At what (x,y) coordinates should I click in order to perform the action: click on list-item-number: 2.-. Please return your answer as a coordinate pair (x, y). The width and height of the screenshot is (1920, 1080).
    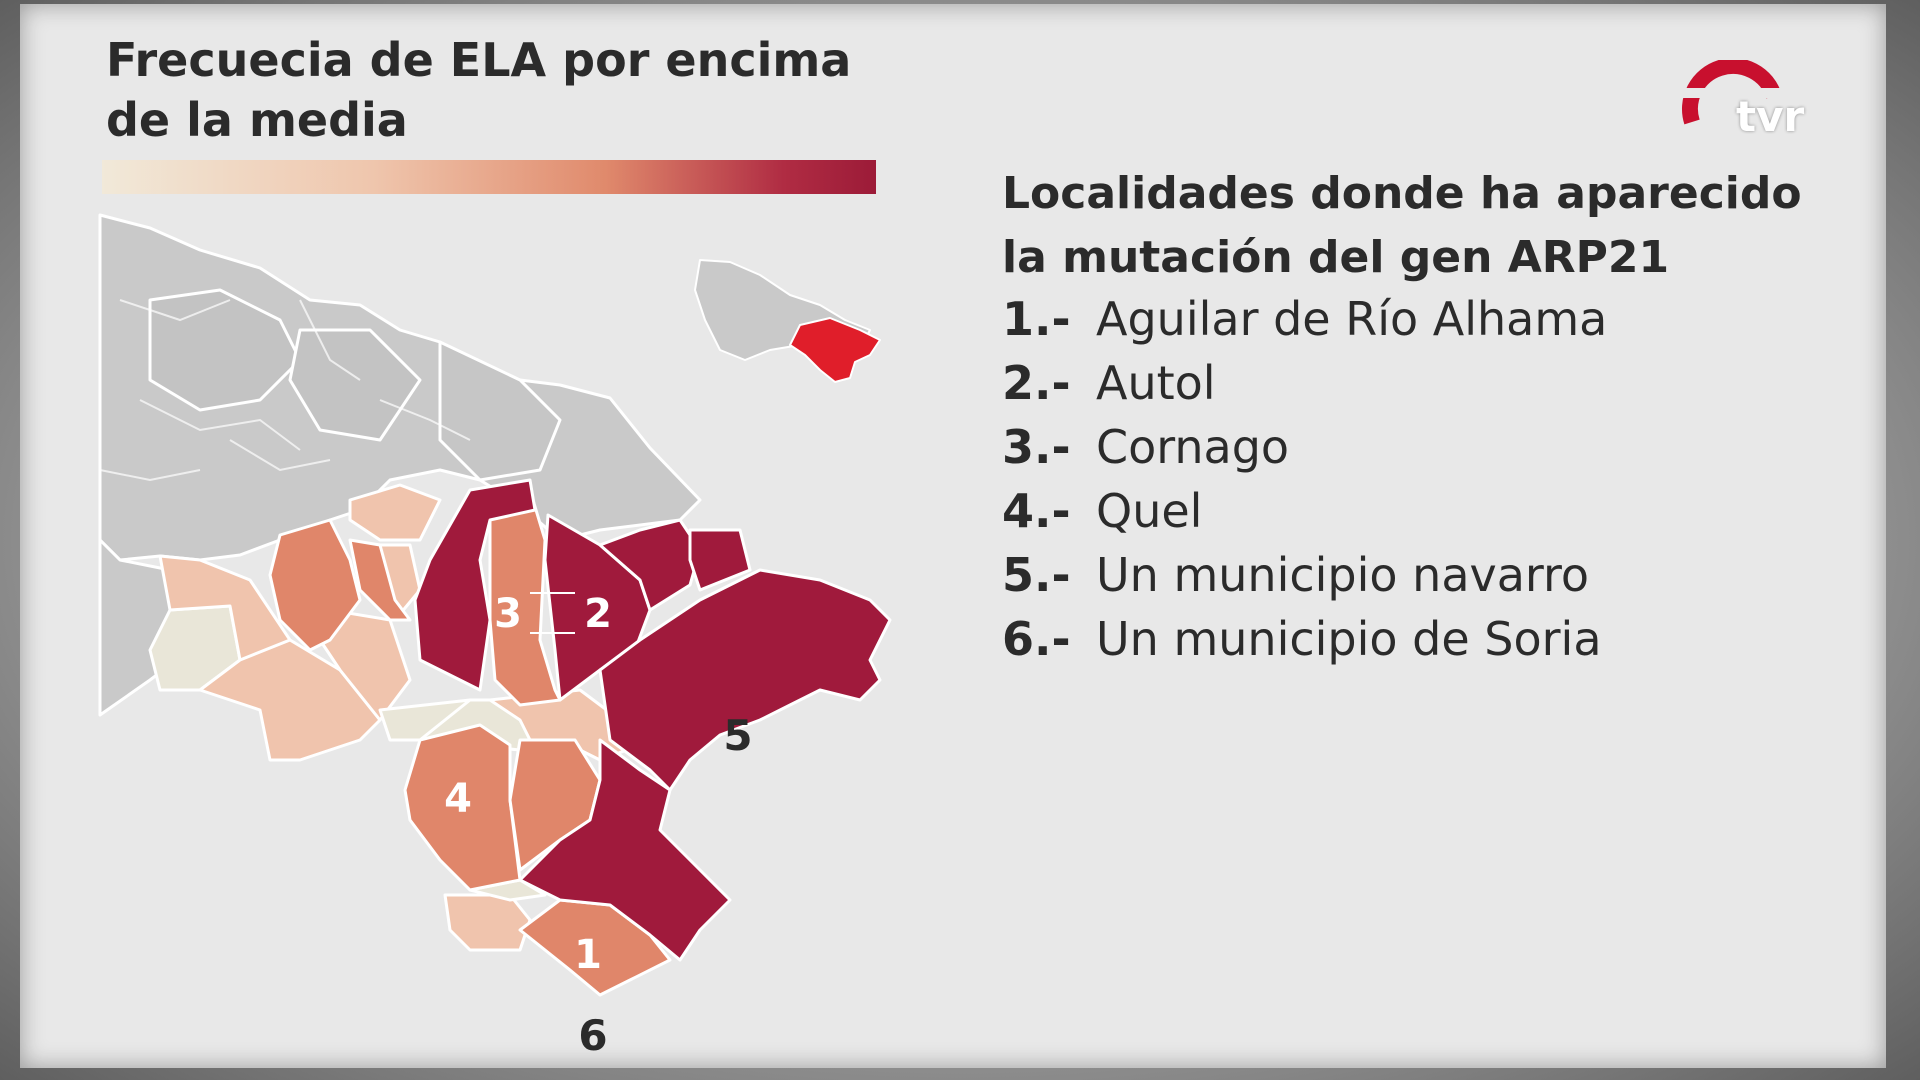
    Looking at the image, I should click on (1036, 383).